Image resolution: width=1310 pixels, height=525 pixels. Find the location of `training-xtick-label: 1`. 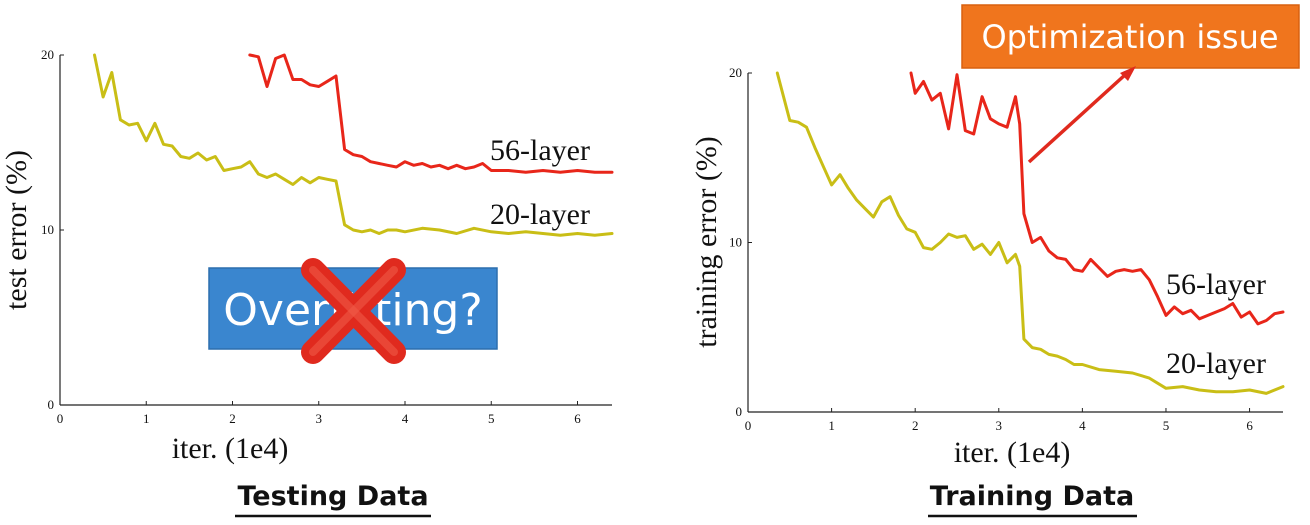

training-xtick-label: 1 is located at coordinates (831, 425).